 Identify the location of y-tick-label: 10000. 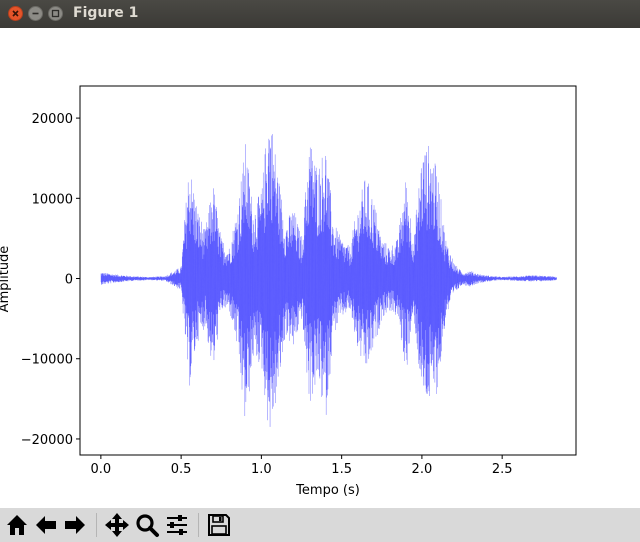
(52, 199).